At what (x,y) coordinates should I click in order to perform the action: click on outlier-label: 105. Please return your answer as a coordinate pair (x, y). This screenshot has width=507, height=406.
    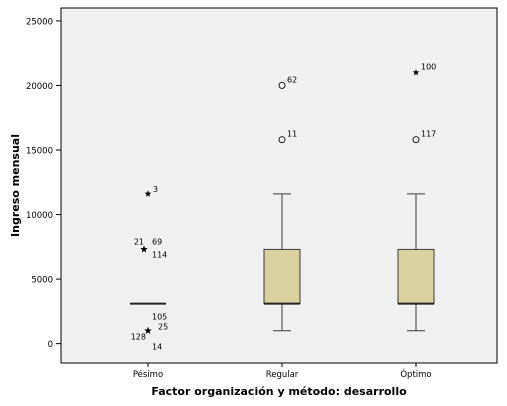
    Looking at the image, I should click on (159, 317).